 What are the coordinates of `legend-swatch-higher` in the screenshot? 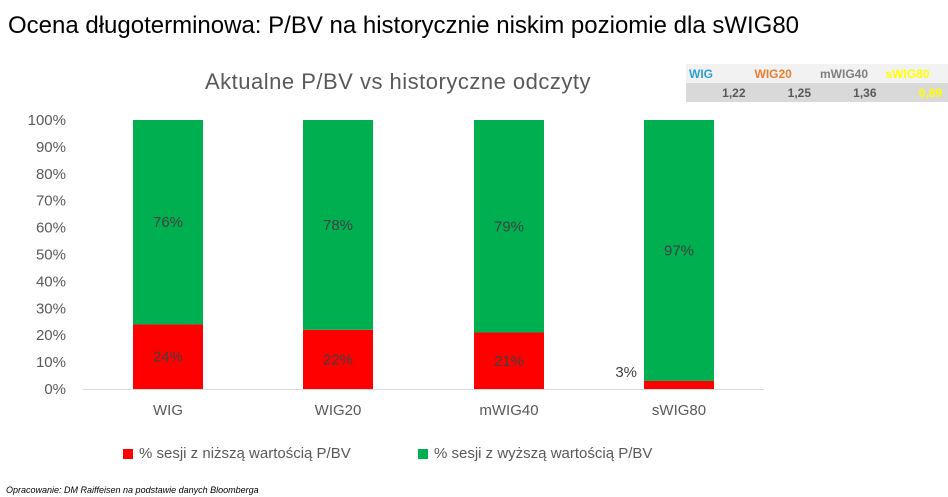 It's located at (423, 453).